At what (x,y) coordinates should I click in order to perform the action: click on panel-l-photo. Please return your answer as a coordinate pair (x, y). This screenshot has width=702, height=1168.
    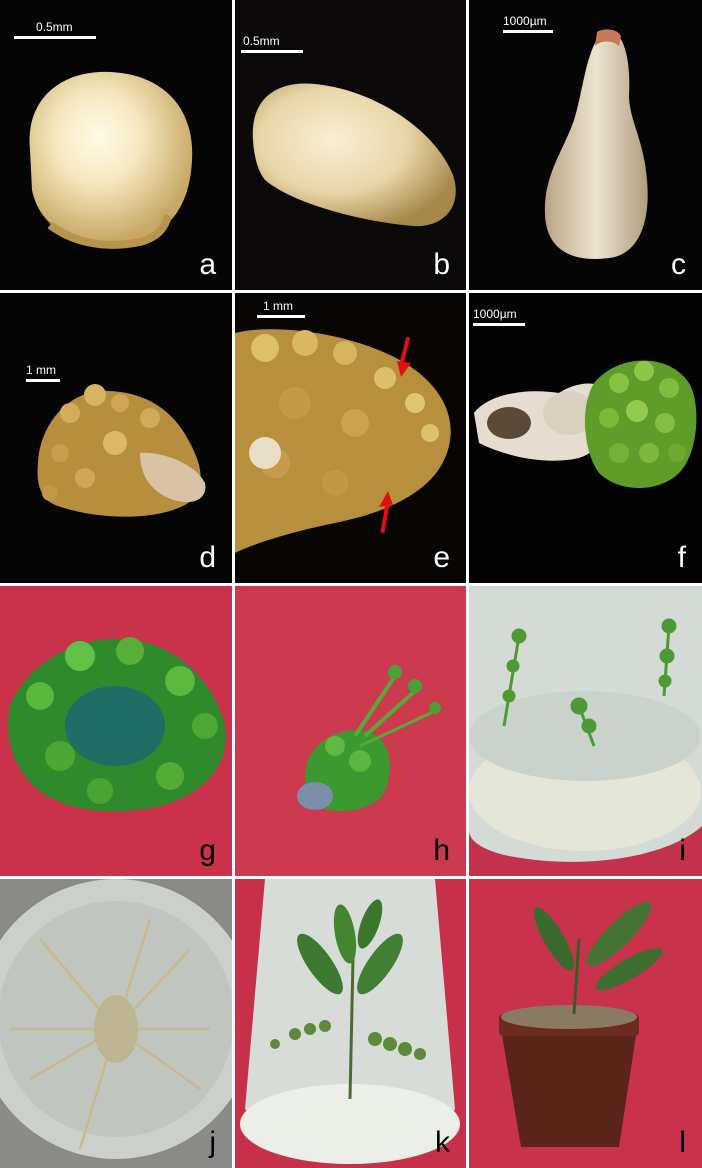
    Looking at the image, I should click on (585, 1023).